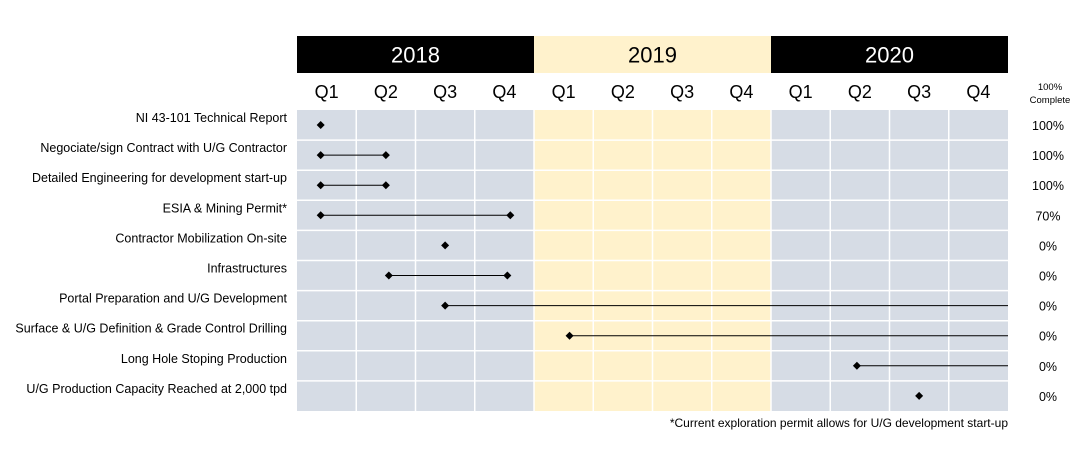 This screenshot has width=1091, height=460. I want to click on task-completion: 70%, so click(1047, 216).